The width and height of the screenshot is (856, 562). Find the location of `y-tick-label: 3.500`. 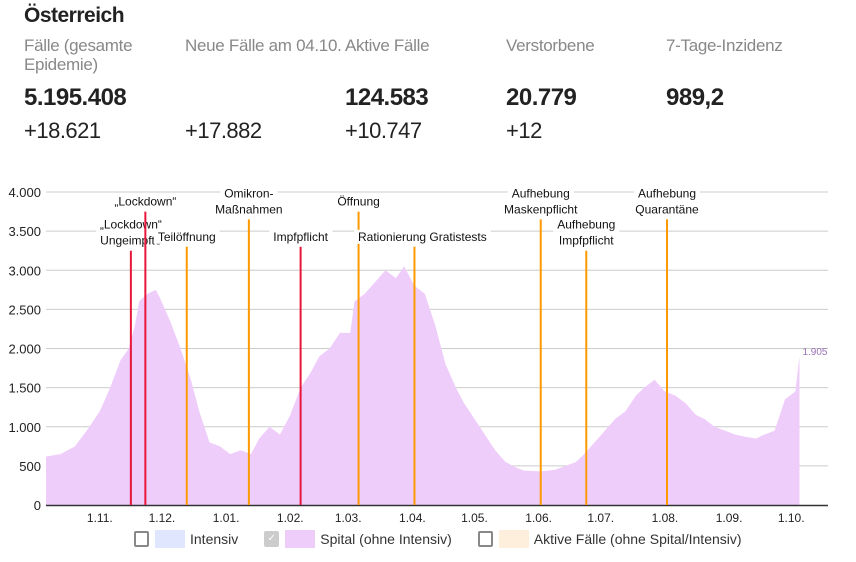

y-tick-label: 3.500 is located at coordinates (24, 231).